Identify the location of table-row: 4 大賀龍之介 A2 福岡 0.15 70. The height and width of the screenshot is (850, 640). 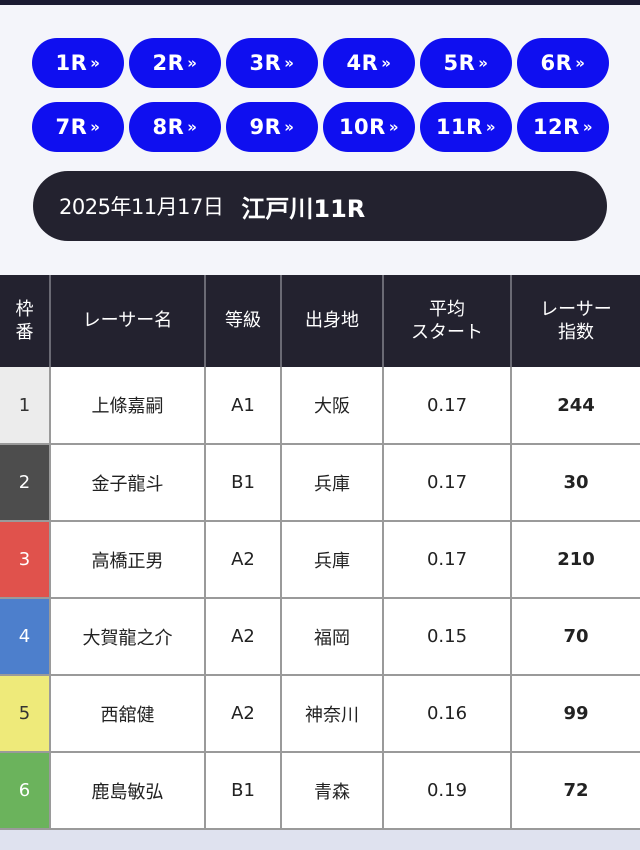
(320, 637).